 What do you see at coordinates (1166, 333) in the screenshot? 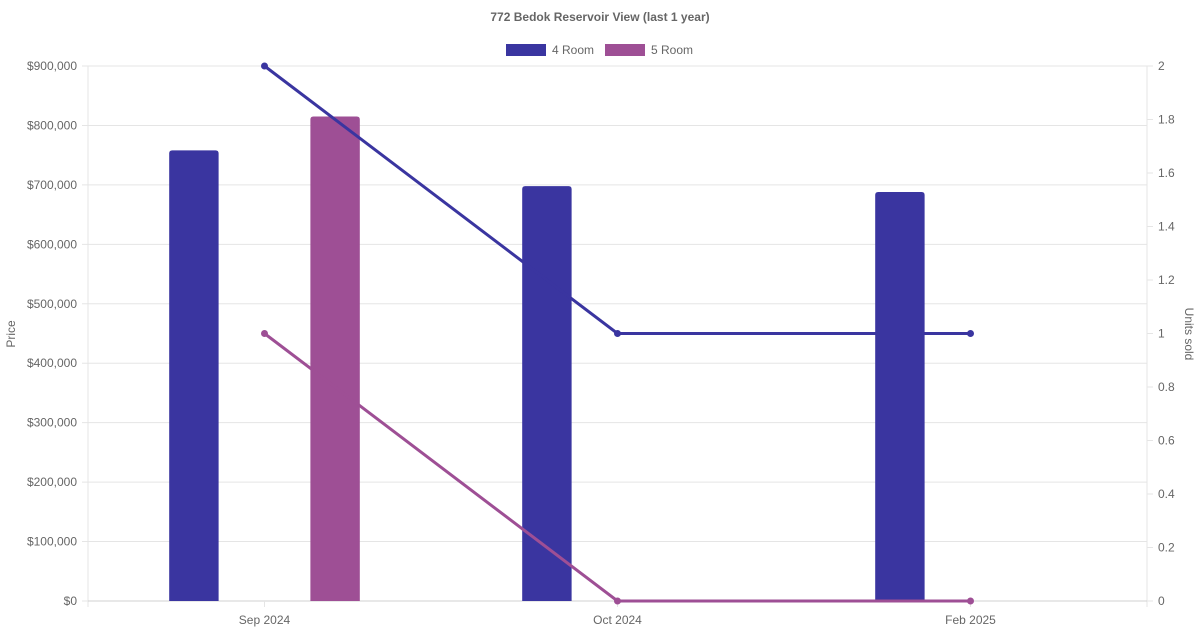
I see `right-axis-ticks: 0 0.2 0.4 0.6 0.8 1 1.2 1.4 1.6 1.8 2` at bounding box center [1166, 333].